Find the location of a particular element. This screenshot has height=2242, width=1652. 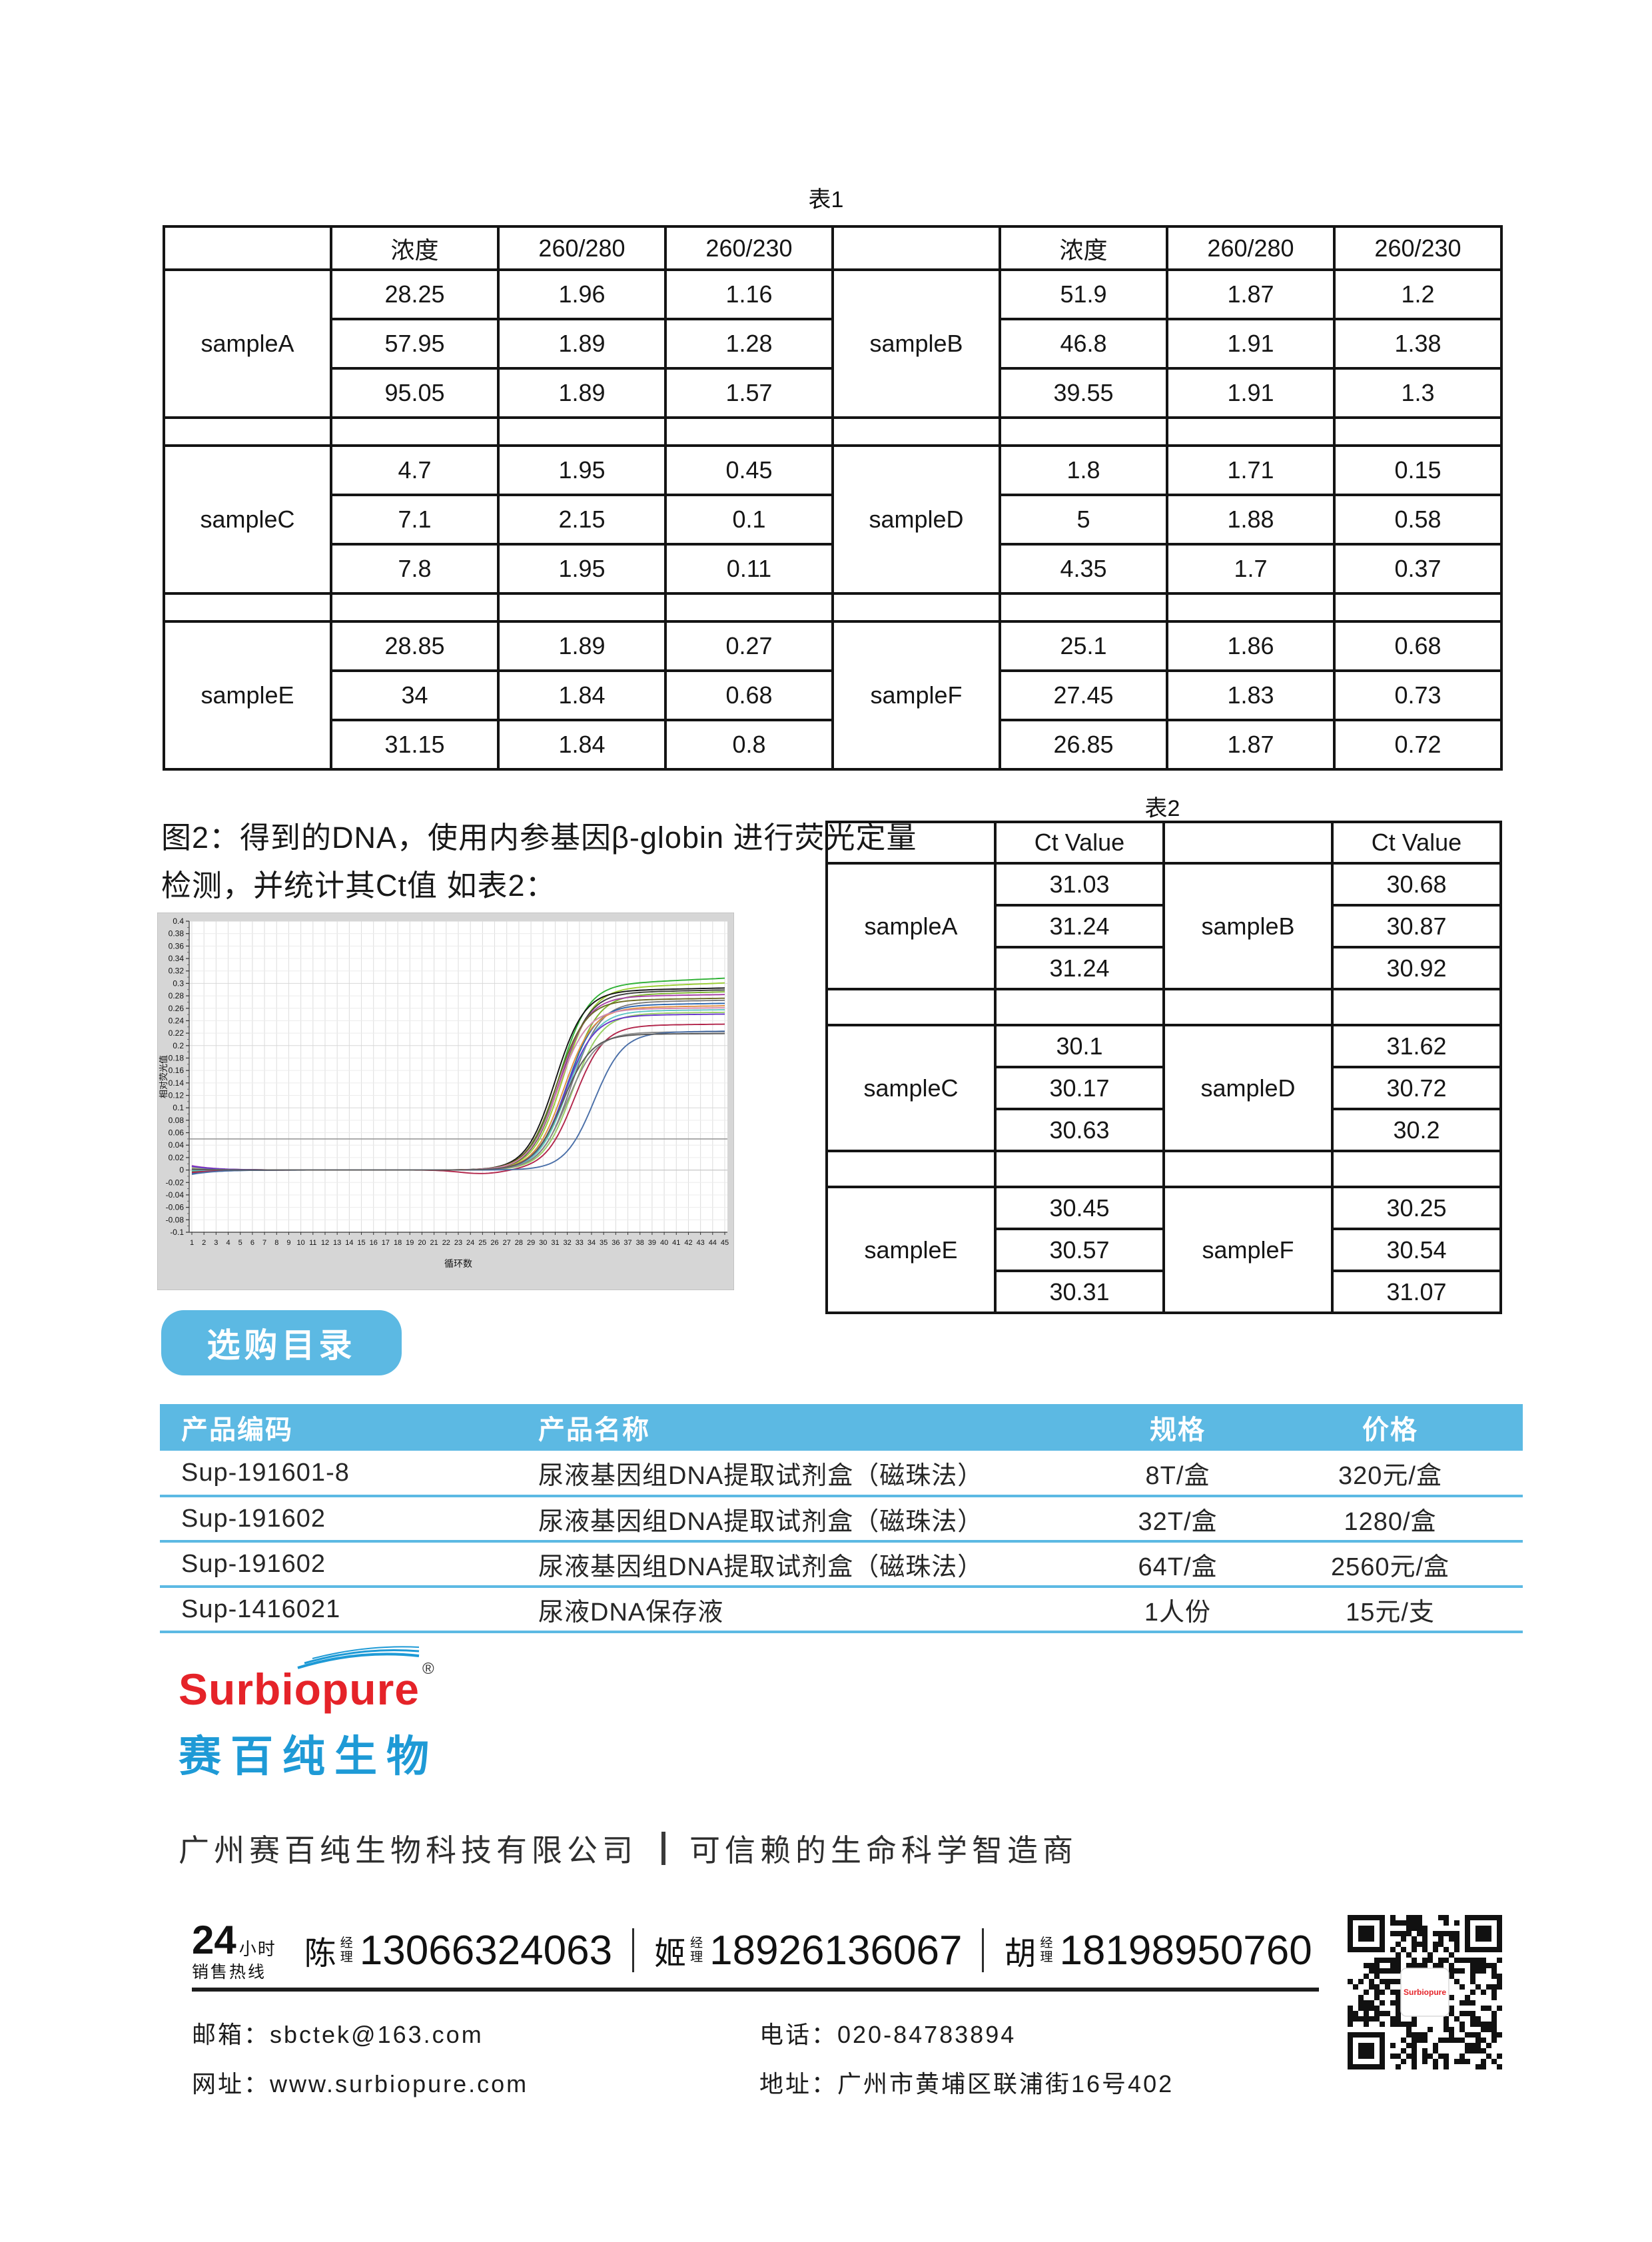

web-value: www.surbiopure.com is located at coordinates (399, 2083).